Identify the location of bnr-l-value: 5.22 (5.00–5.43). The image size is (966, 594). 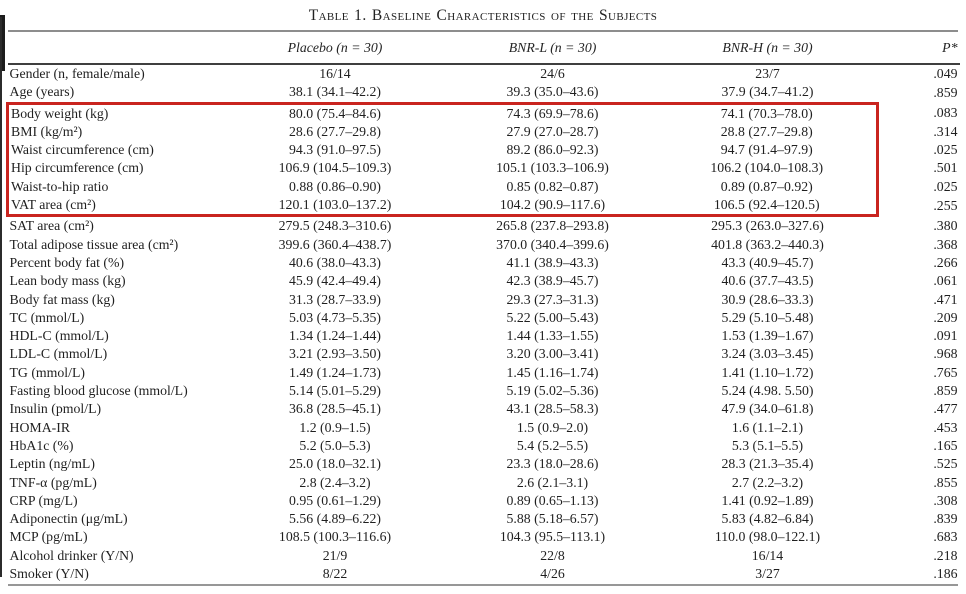
(552, 317).